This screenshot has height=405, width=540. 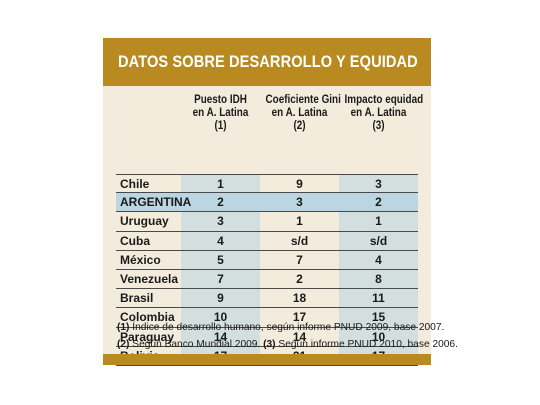 What do you see at coordinates (149, 279) in the screenshot?
I see `country-name: Venezuela` at bounding box center [149, 279].